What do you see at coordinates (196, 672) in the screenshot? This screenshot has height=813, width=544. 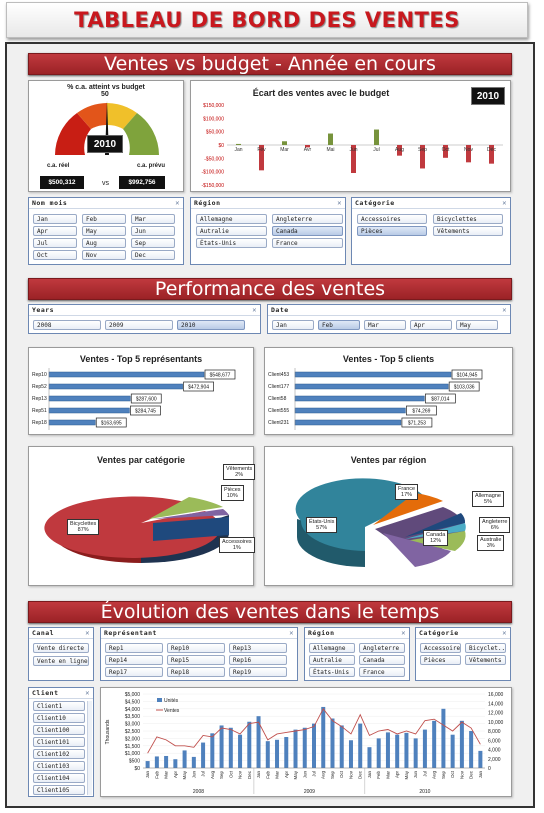 I see `slicer-item: Rep18` at bounding box center [196, 672].